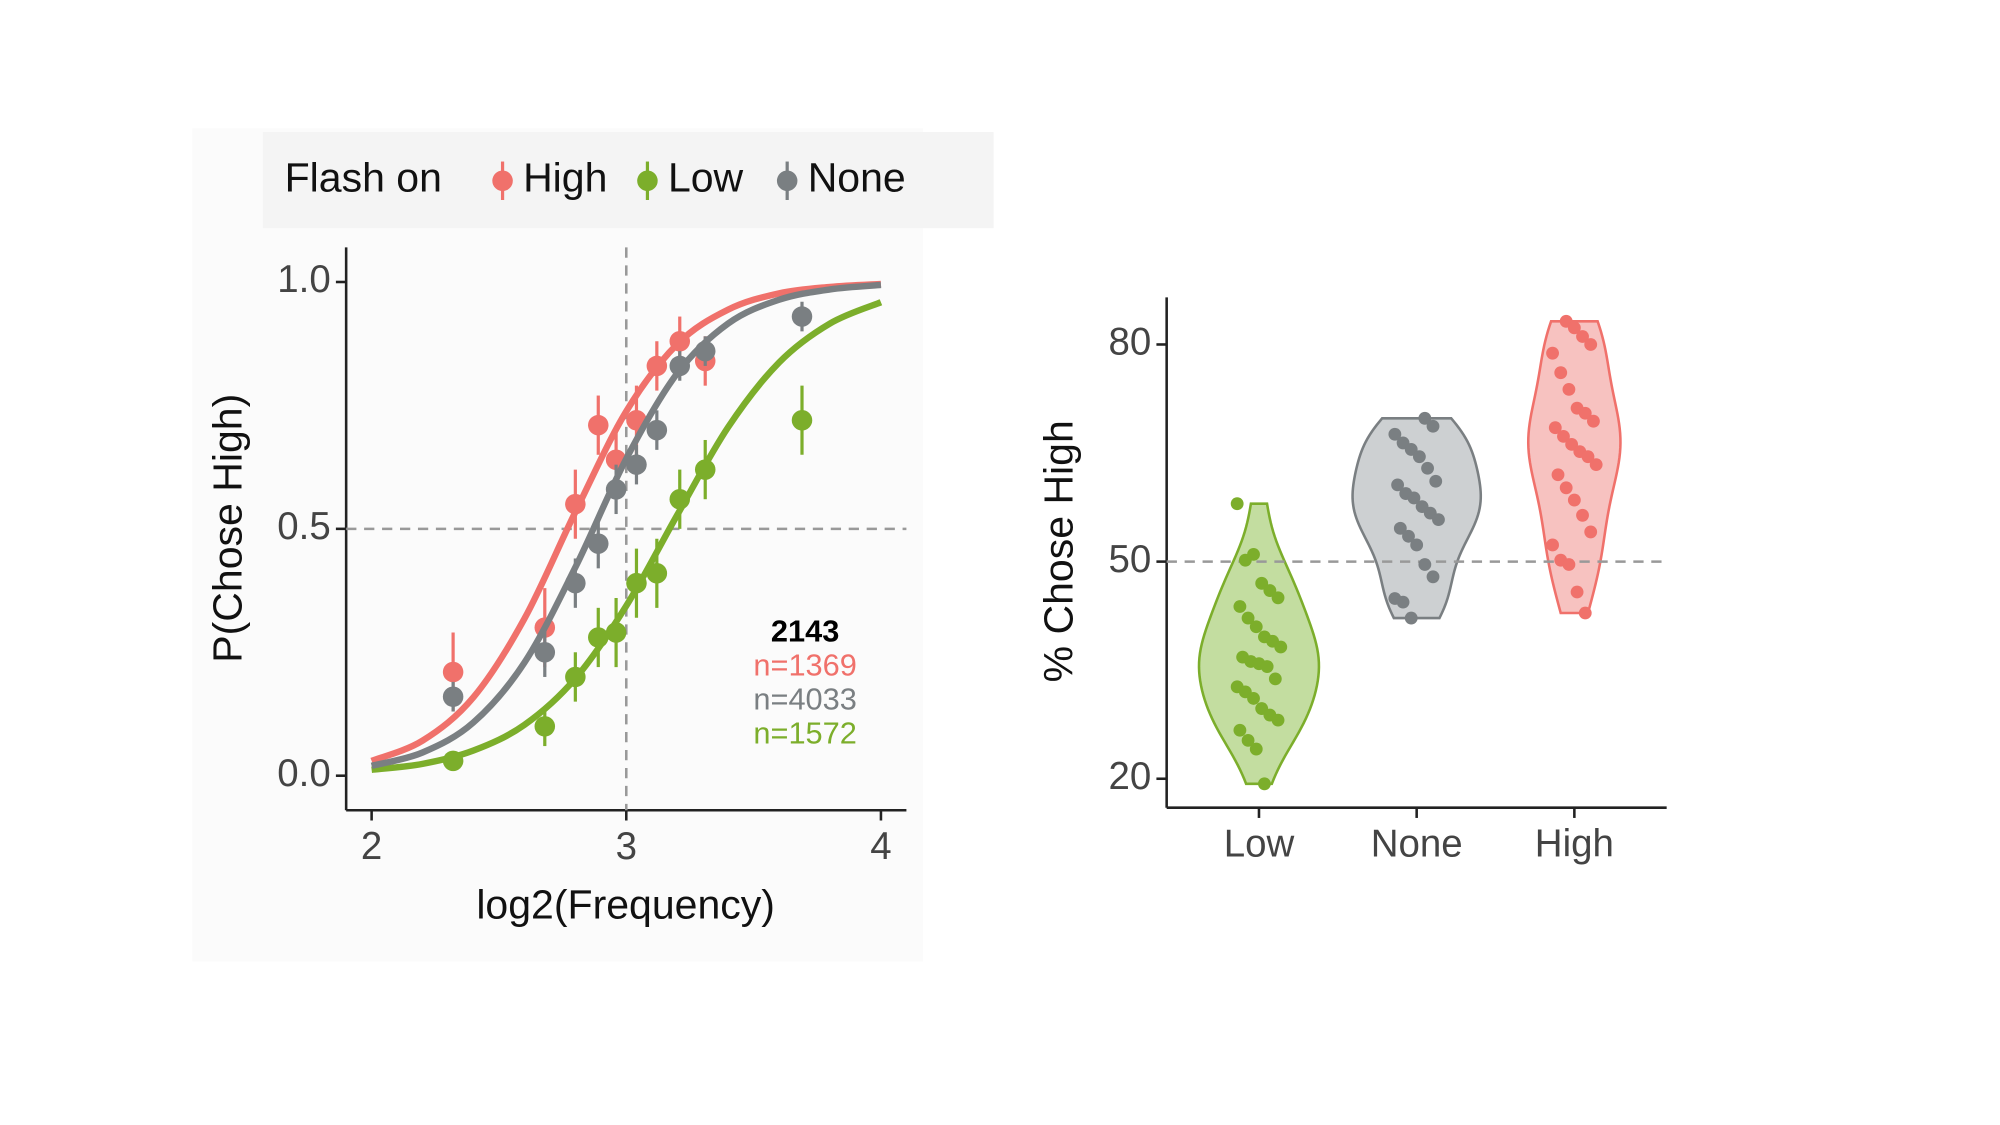 Image resolution: width=2000 pixels, height=1125 pixels. Describe the element at coordinates (228, 528) in the screenshot. I see `y-axis-label: P(Chose High)` at that location.